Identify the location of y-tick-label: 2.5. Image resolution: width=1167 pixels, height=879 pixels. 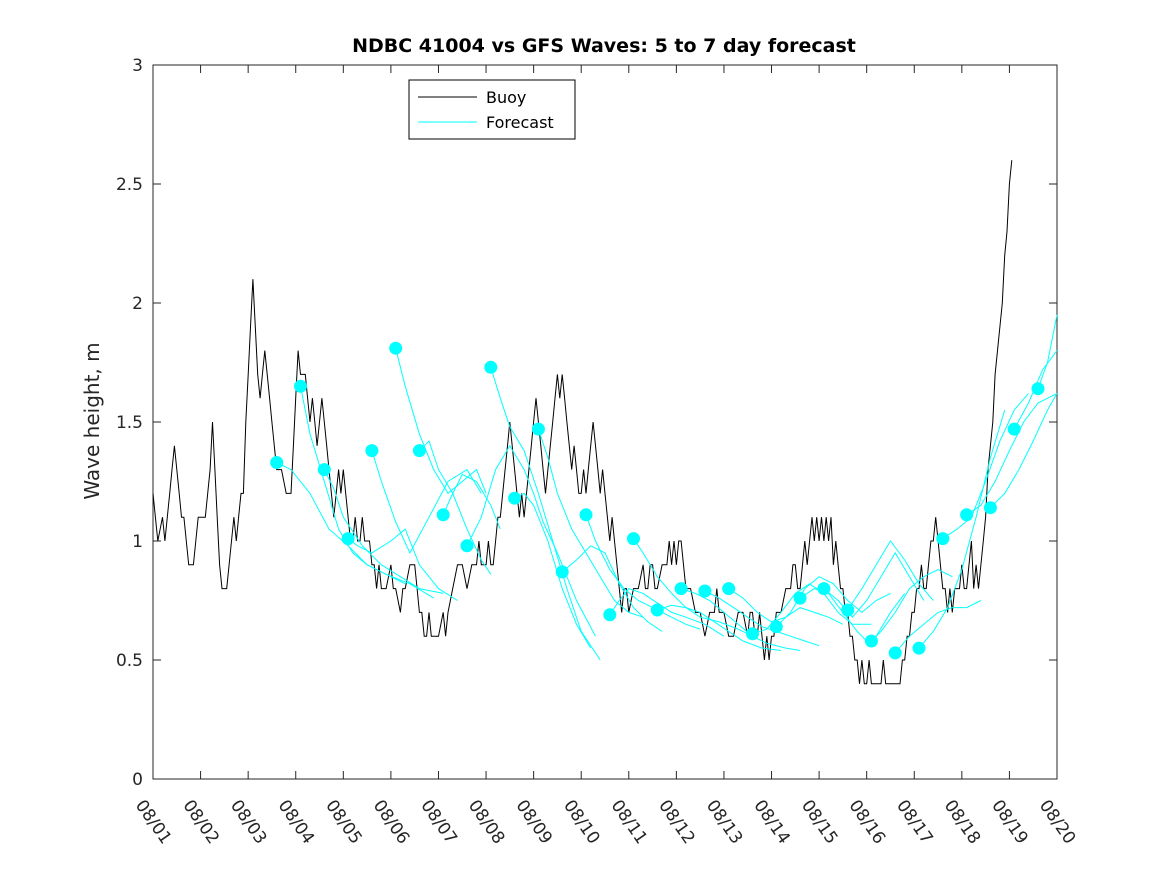
(129, 185).